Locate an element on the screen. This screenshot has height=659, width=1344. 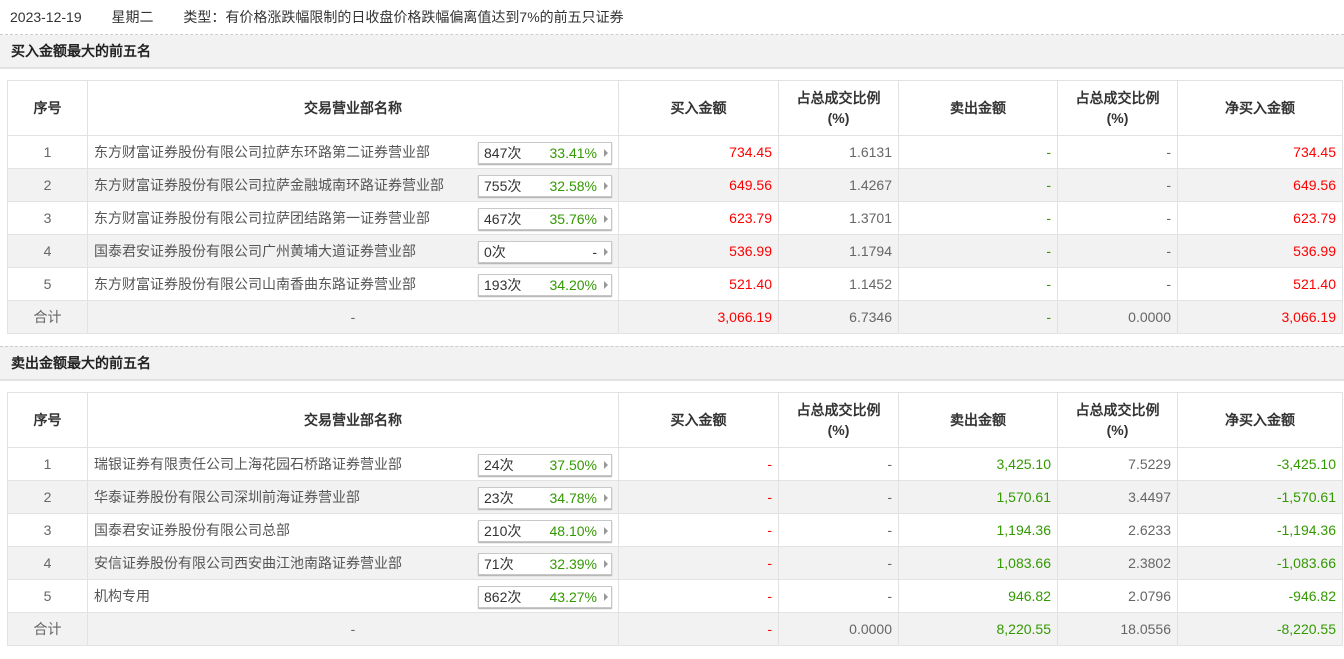
branch-name-link: 东方财富证券股份有限公司拉萨金融城南环路证券营业部 is located at coordinates (269, 185).